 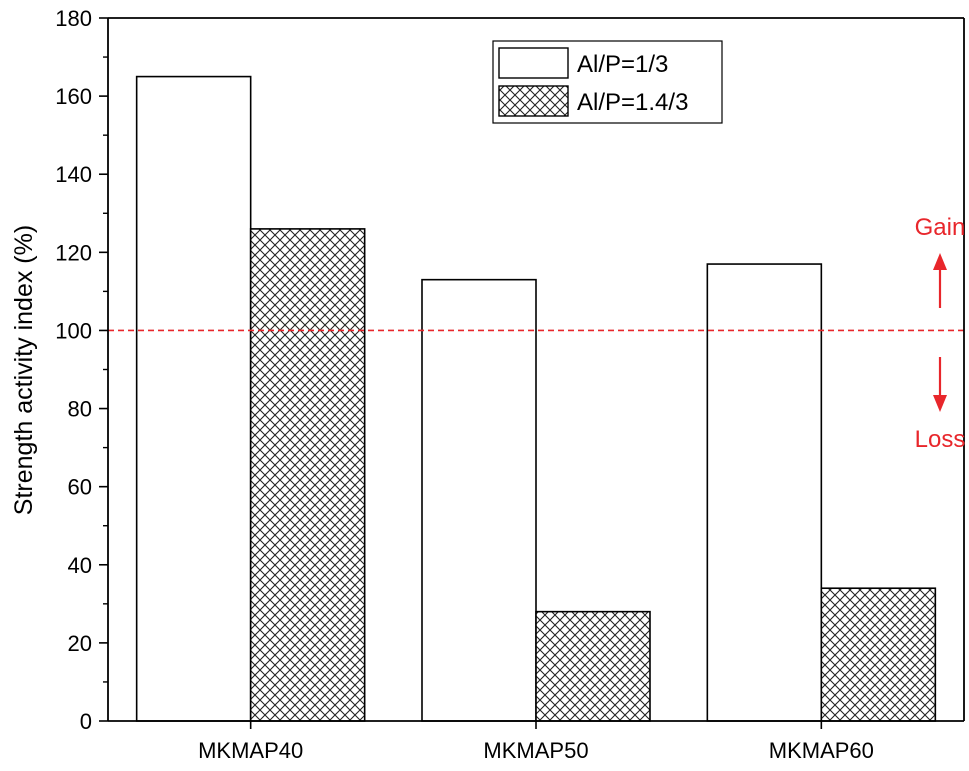 What do you see at coordinates (821, 750) in the screenshot?
I see `x-tick-label: MKMAP60` at bounding box center [821, 750].